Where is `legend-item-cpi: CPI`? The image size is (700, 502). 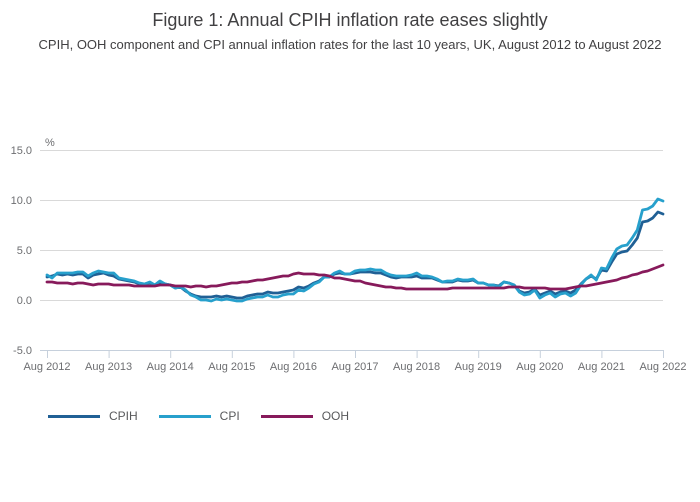
legend-item-cpi: CPI is located at coordinates (199, 416).